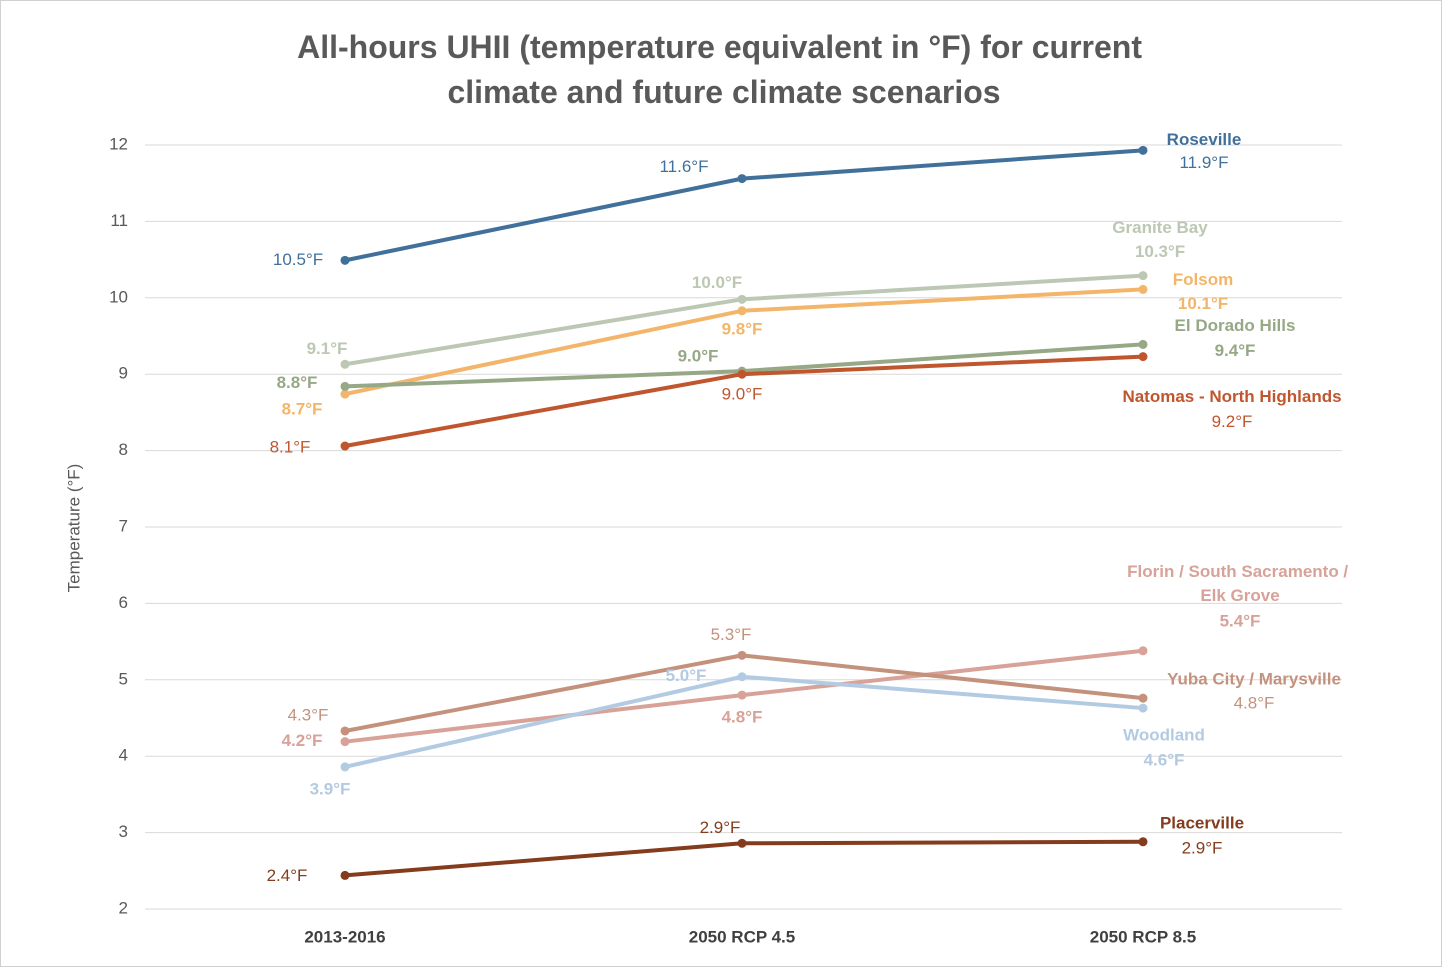 The width and height of the screenshot is (1442, 967). Describe the element at coordinates (73, 528) in the screenshot. I see `y-axis-label: Temperature (°F)` at that location.